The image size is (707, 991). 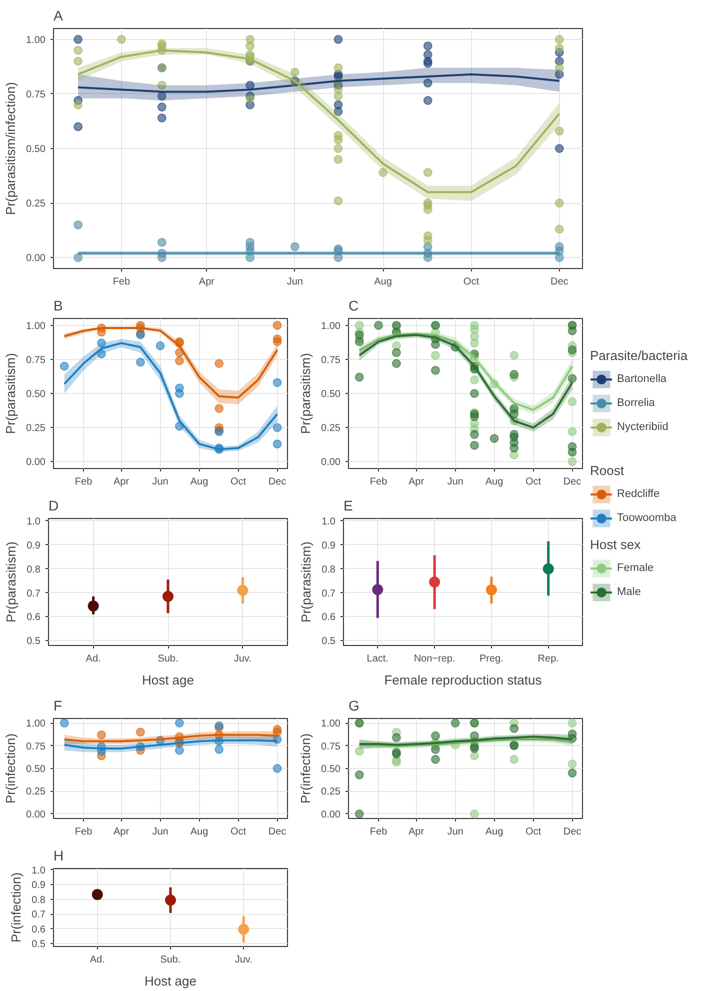 I want to click on legend-title: Roost, so click(x=607, y=470).